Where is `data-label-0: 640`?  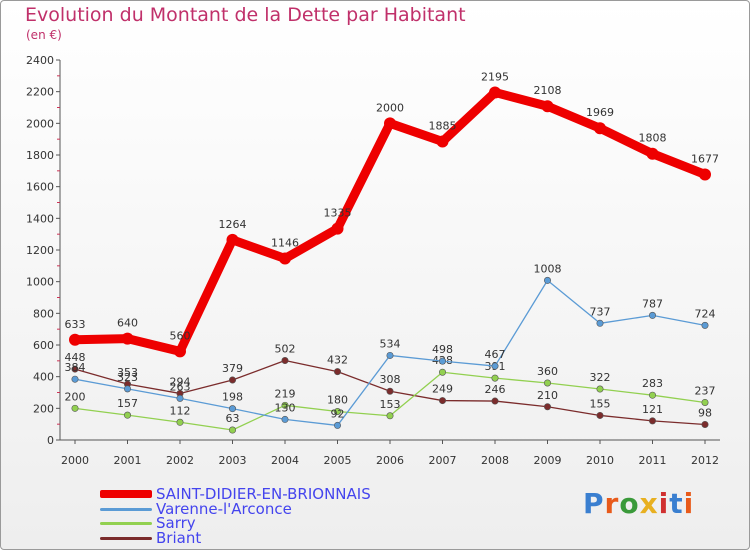
data-label-0: 640 is located at coordinates (127, 323).